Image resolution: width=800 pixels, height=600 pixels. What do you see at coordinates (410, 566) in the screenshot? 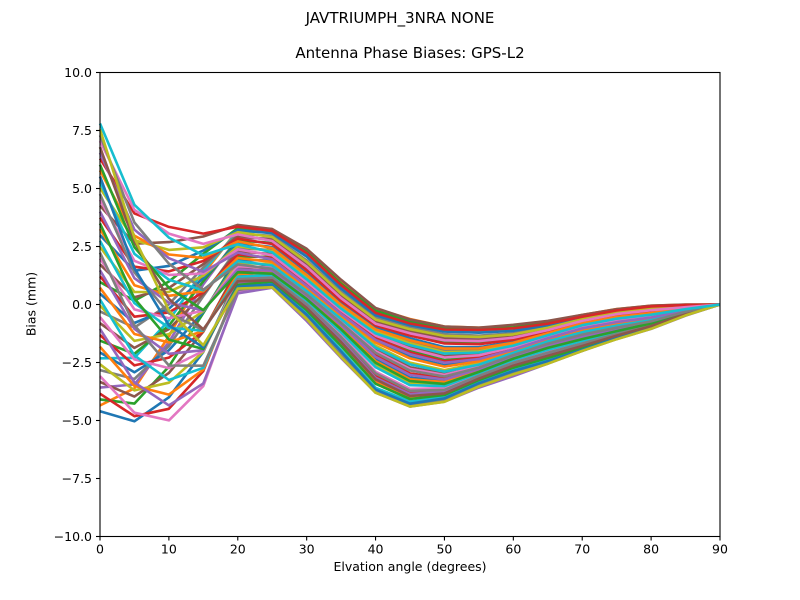
I see `x-axis-label: Elvation angle (degrees)` at bounding box center [410, 566].